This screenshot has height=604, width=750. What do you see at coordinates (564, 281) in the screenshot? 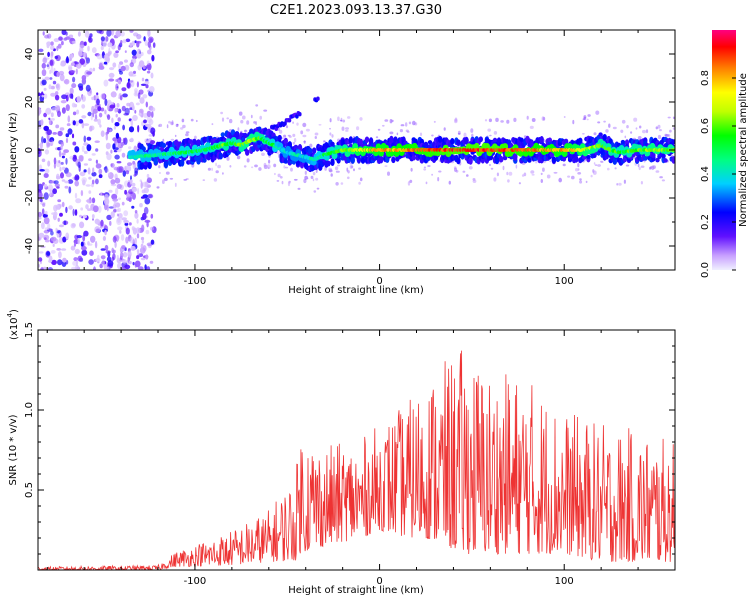
I see `spectrogram-xtick-label: 100` at bounding box center [564, 281].